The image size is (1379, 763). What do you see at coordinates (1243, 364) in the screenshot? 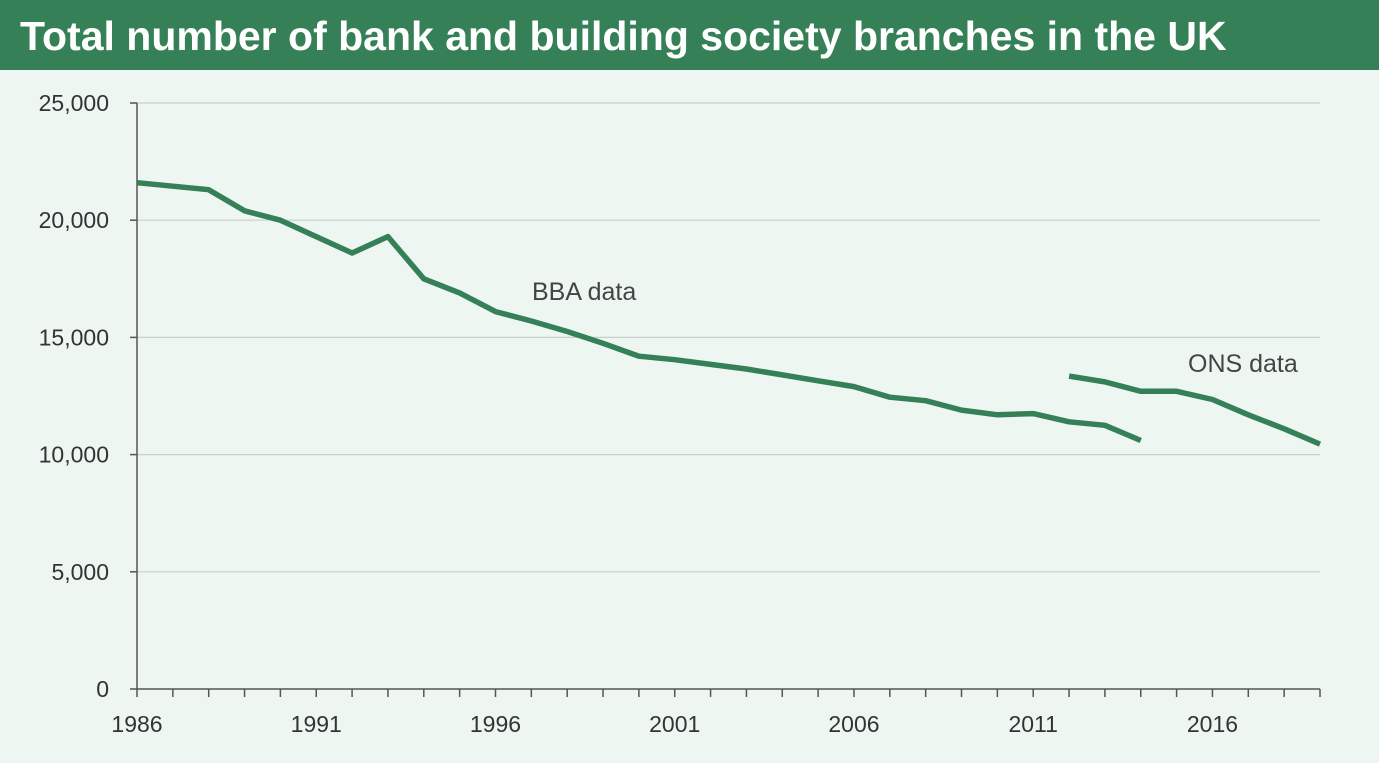
I see `annotation-ons-data: ONS data` at bounding box center [1243, 364].